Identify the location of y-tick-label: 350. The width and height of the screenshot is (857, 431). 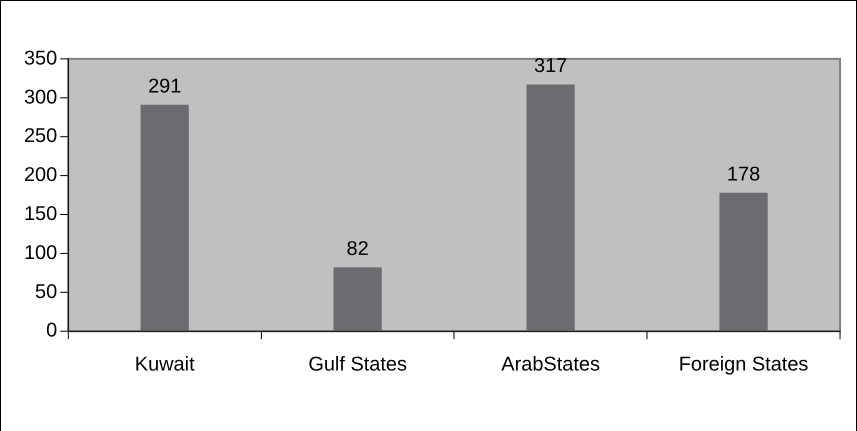
(41, 58).